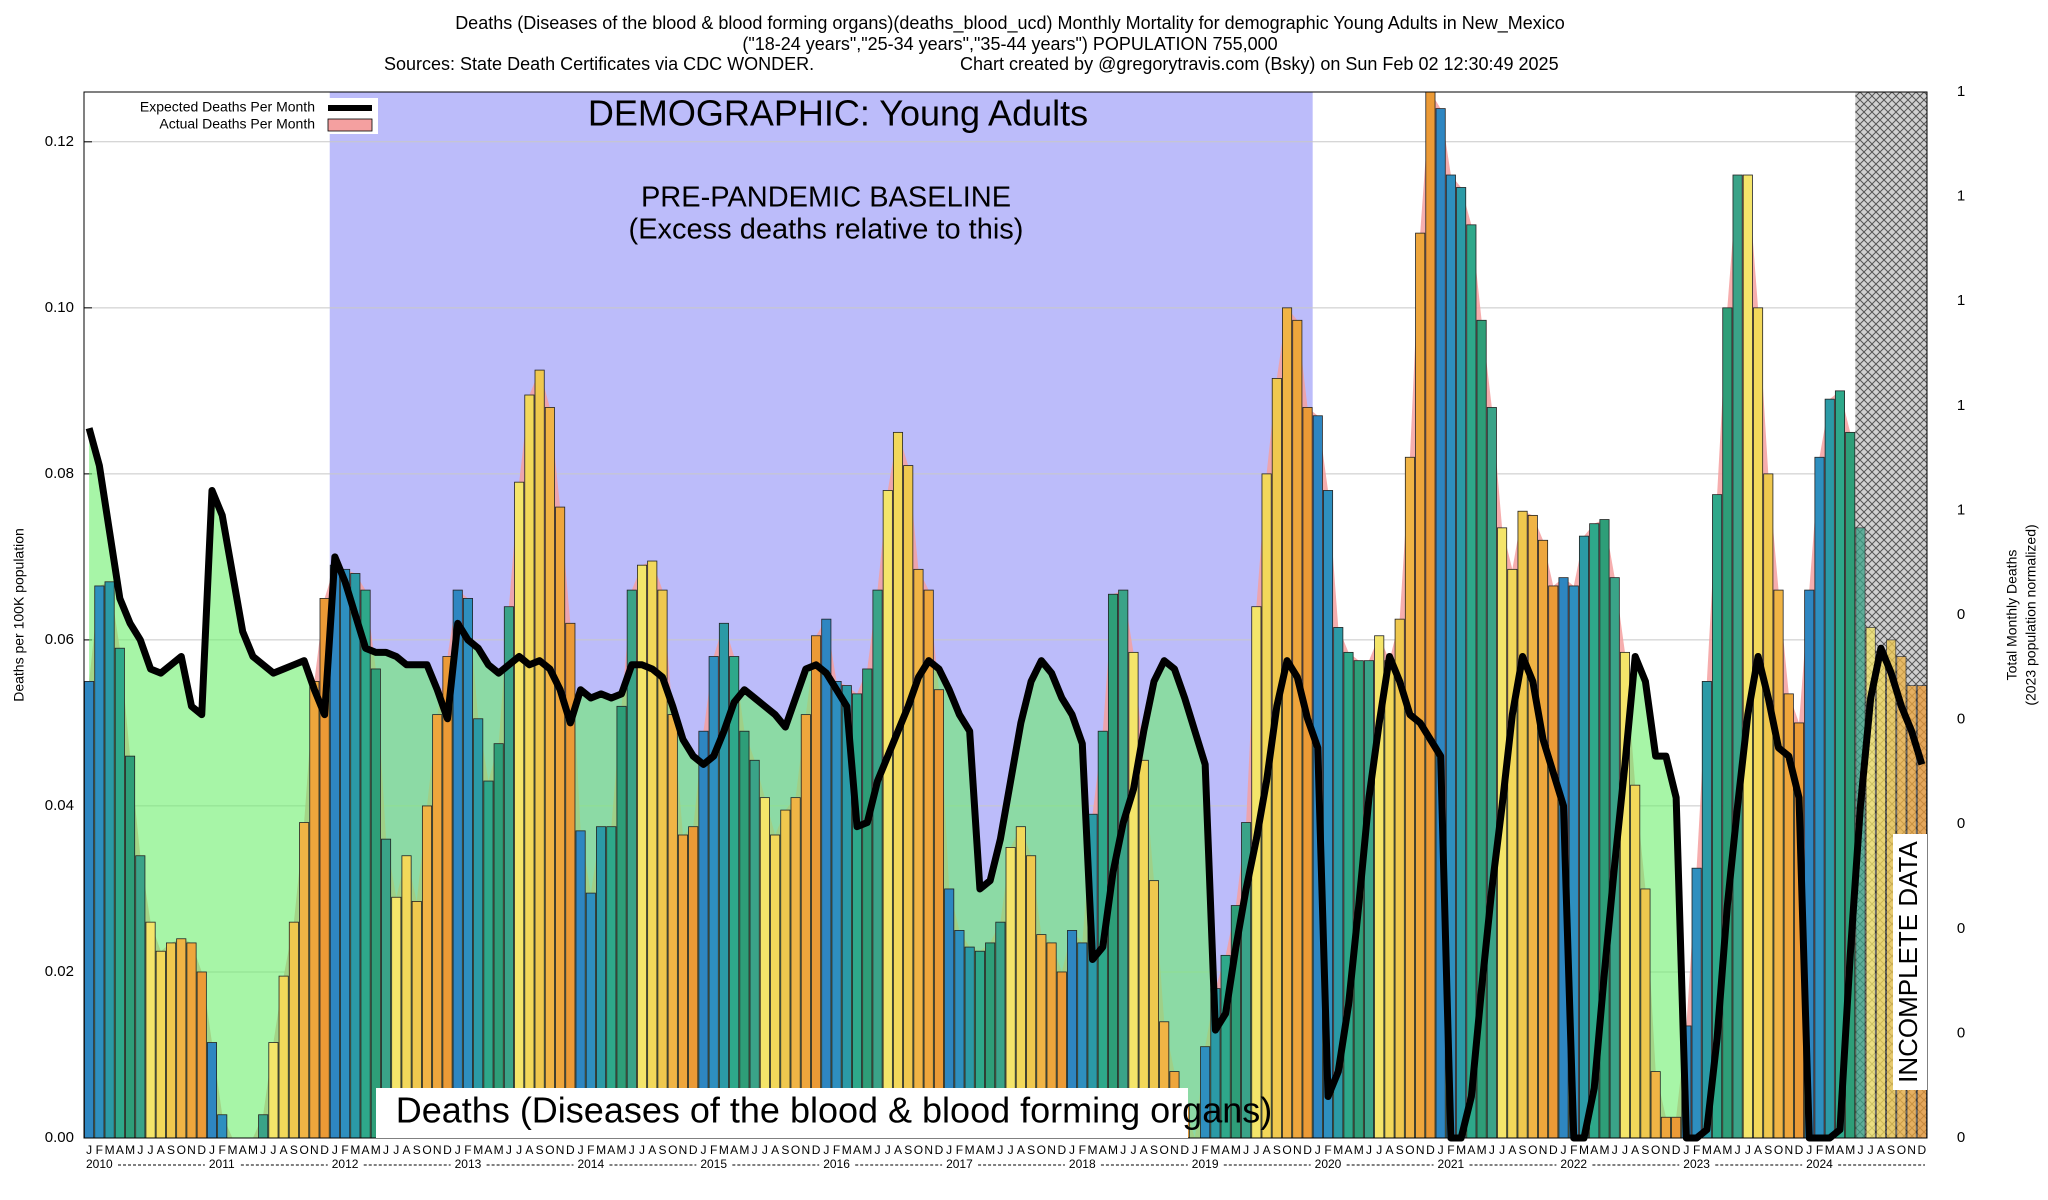 This screenshot has width=2048, height=1200. What do you see at coordinates (826, 198) in the screenshot?
I see `baseline-label: PRE-PANDEMIC BASELINE` at bounding box center [826, 198].